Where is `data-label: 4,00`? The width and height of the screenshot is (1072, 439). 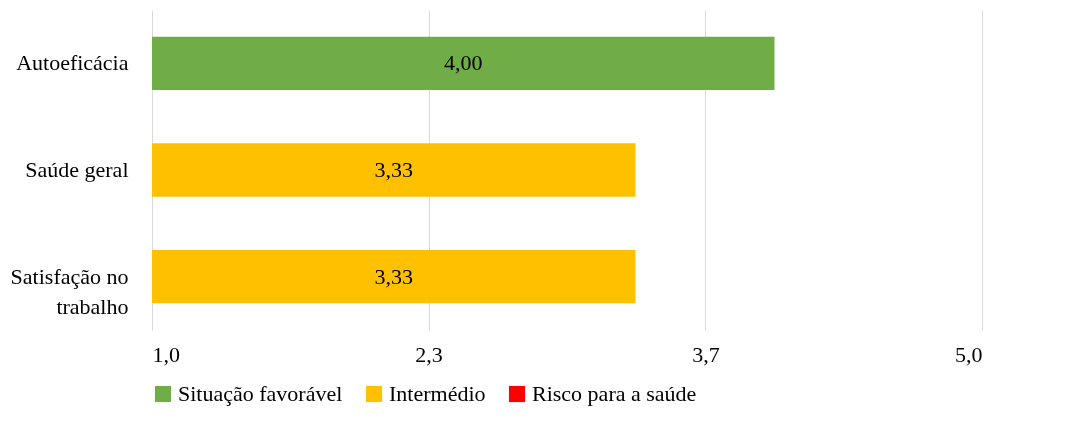 data-label: 4,00 is located at coordinates (463, 63).